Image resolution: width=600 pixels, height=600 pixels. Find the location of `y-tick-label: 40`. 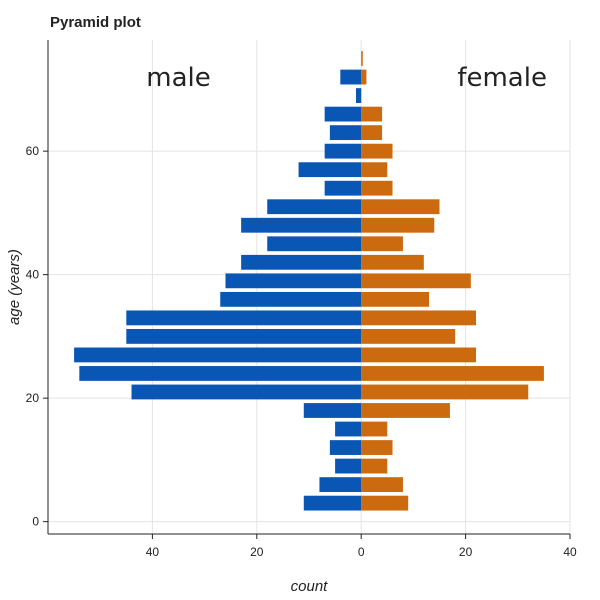

y-tick-label: 40 is located at coordinates (33, 275).